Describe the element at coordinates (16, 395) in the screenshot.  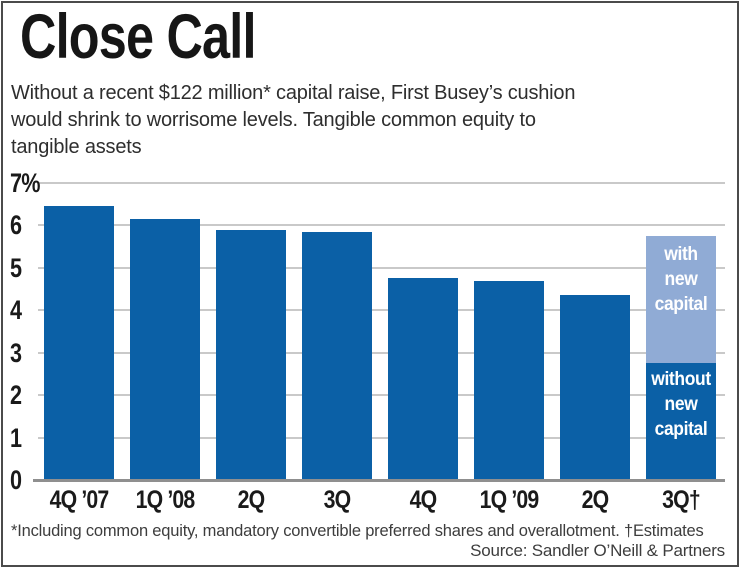
I see `y-tick-label-2: 2` at that location.